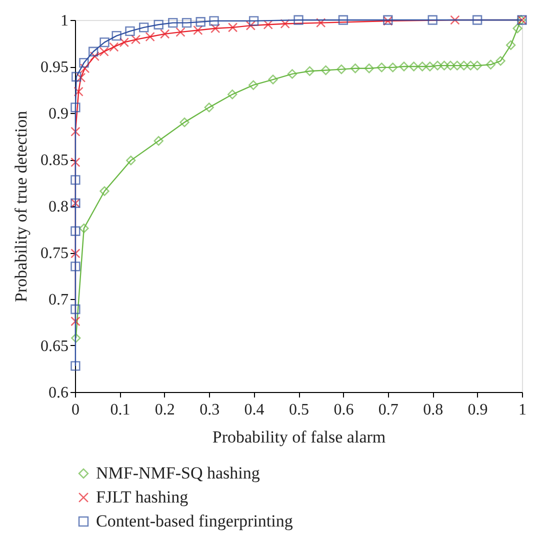  Describe the element at coordinates (164, 410) in the screenshot. I see `x-tick-label: 0.2` at that location.